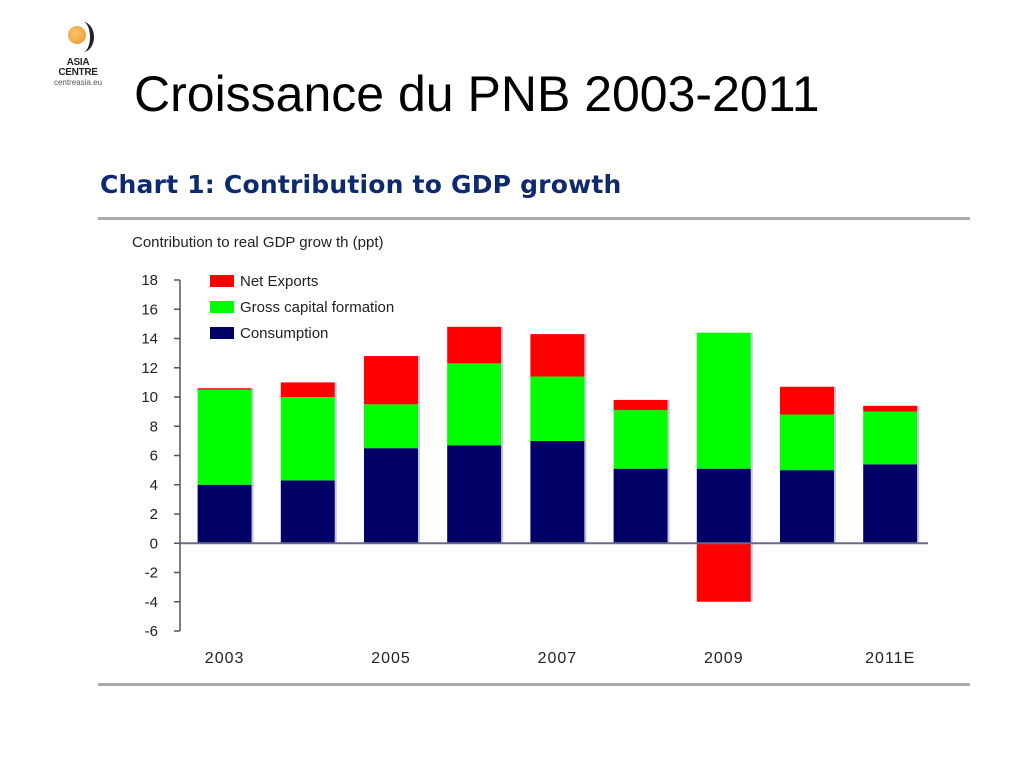 This screenshot has height=768, width=1024. I want to click on y-tick-label: 8, so click(154, 426).